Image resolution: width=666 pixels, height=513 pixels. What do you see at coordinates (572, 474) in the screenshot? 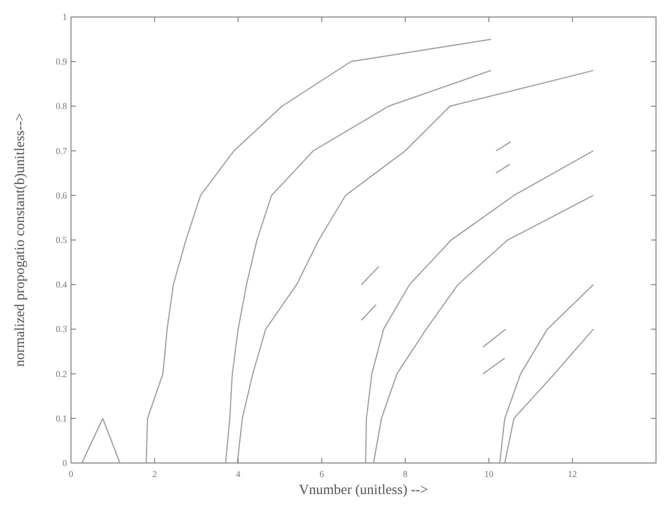
I see `x-tick-label: 12` at bounding box center [572, 474].